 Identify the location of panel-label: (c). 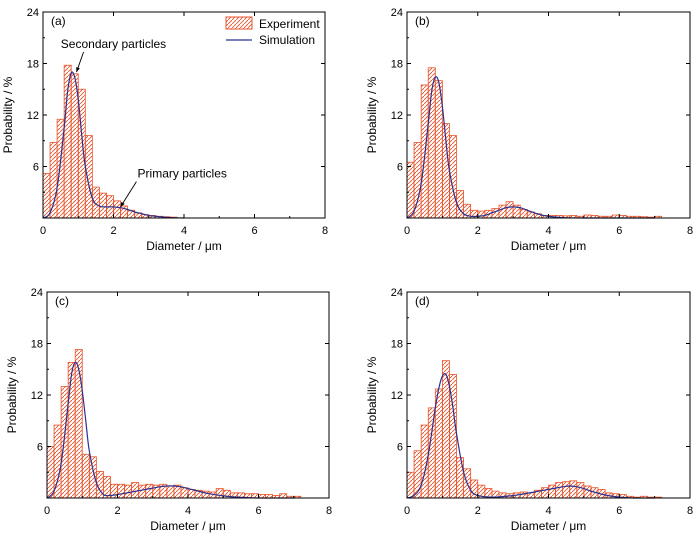
(62, 301).